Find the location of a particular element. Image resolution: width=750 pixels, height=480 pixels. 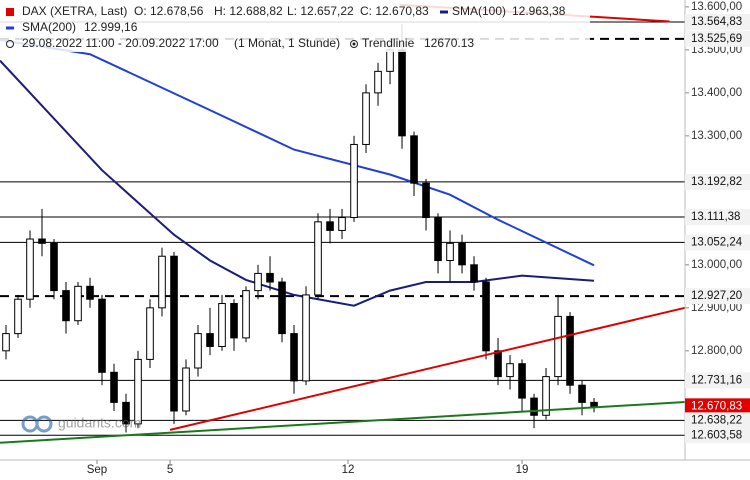

level-label: 13.111,38 is located at coordinates (715, 217).